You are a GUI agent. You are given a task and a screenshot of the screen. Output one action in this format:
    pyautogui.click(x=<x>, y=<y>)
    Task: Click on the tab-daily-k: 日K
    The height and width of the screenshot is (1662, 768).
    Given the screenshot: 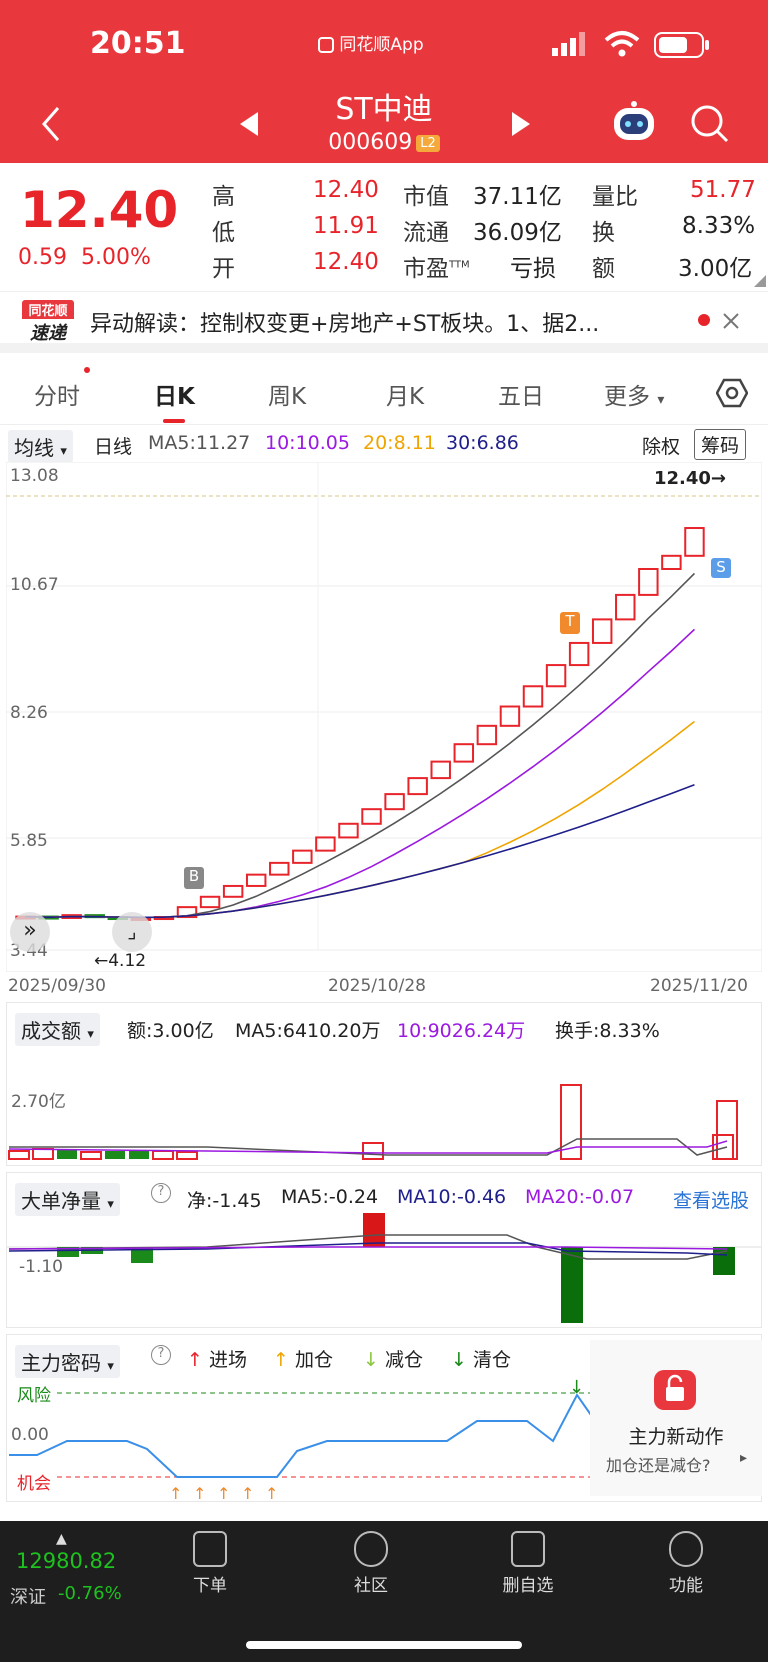 What is the action you would take?
    pyautogui.click(x=174, y=397)
    